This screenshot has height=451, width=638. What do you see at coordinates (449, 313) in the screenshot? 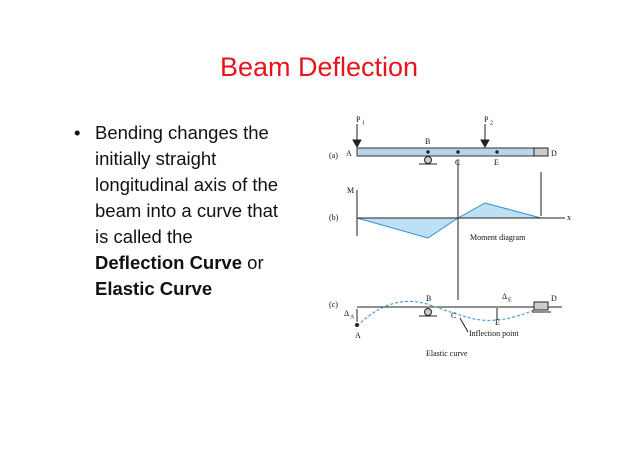
I see `elastic-curve` at bounding box center [449, 313].